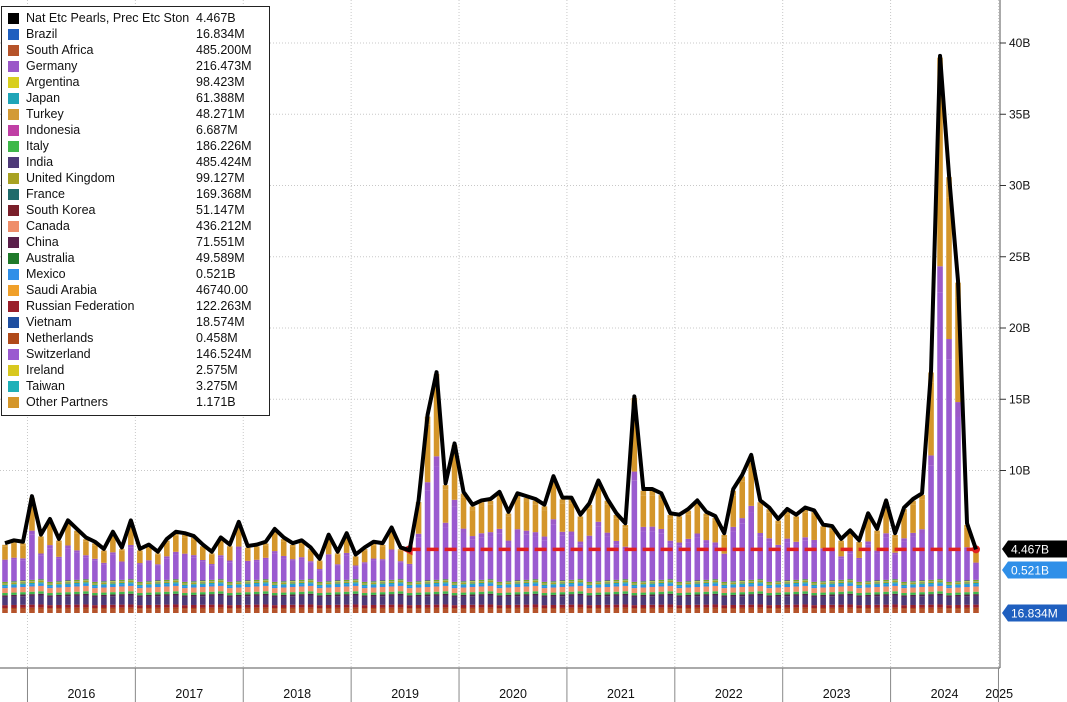 Image resolution: width=1067 pixels, height=702 pixels. Describe the element at coordinates (1019, 471) in the screenshot. I see `y-tick-label: 10B` at that location.